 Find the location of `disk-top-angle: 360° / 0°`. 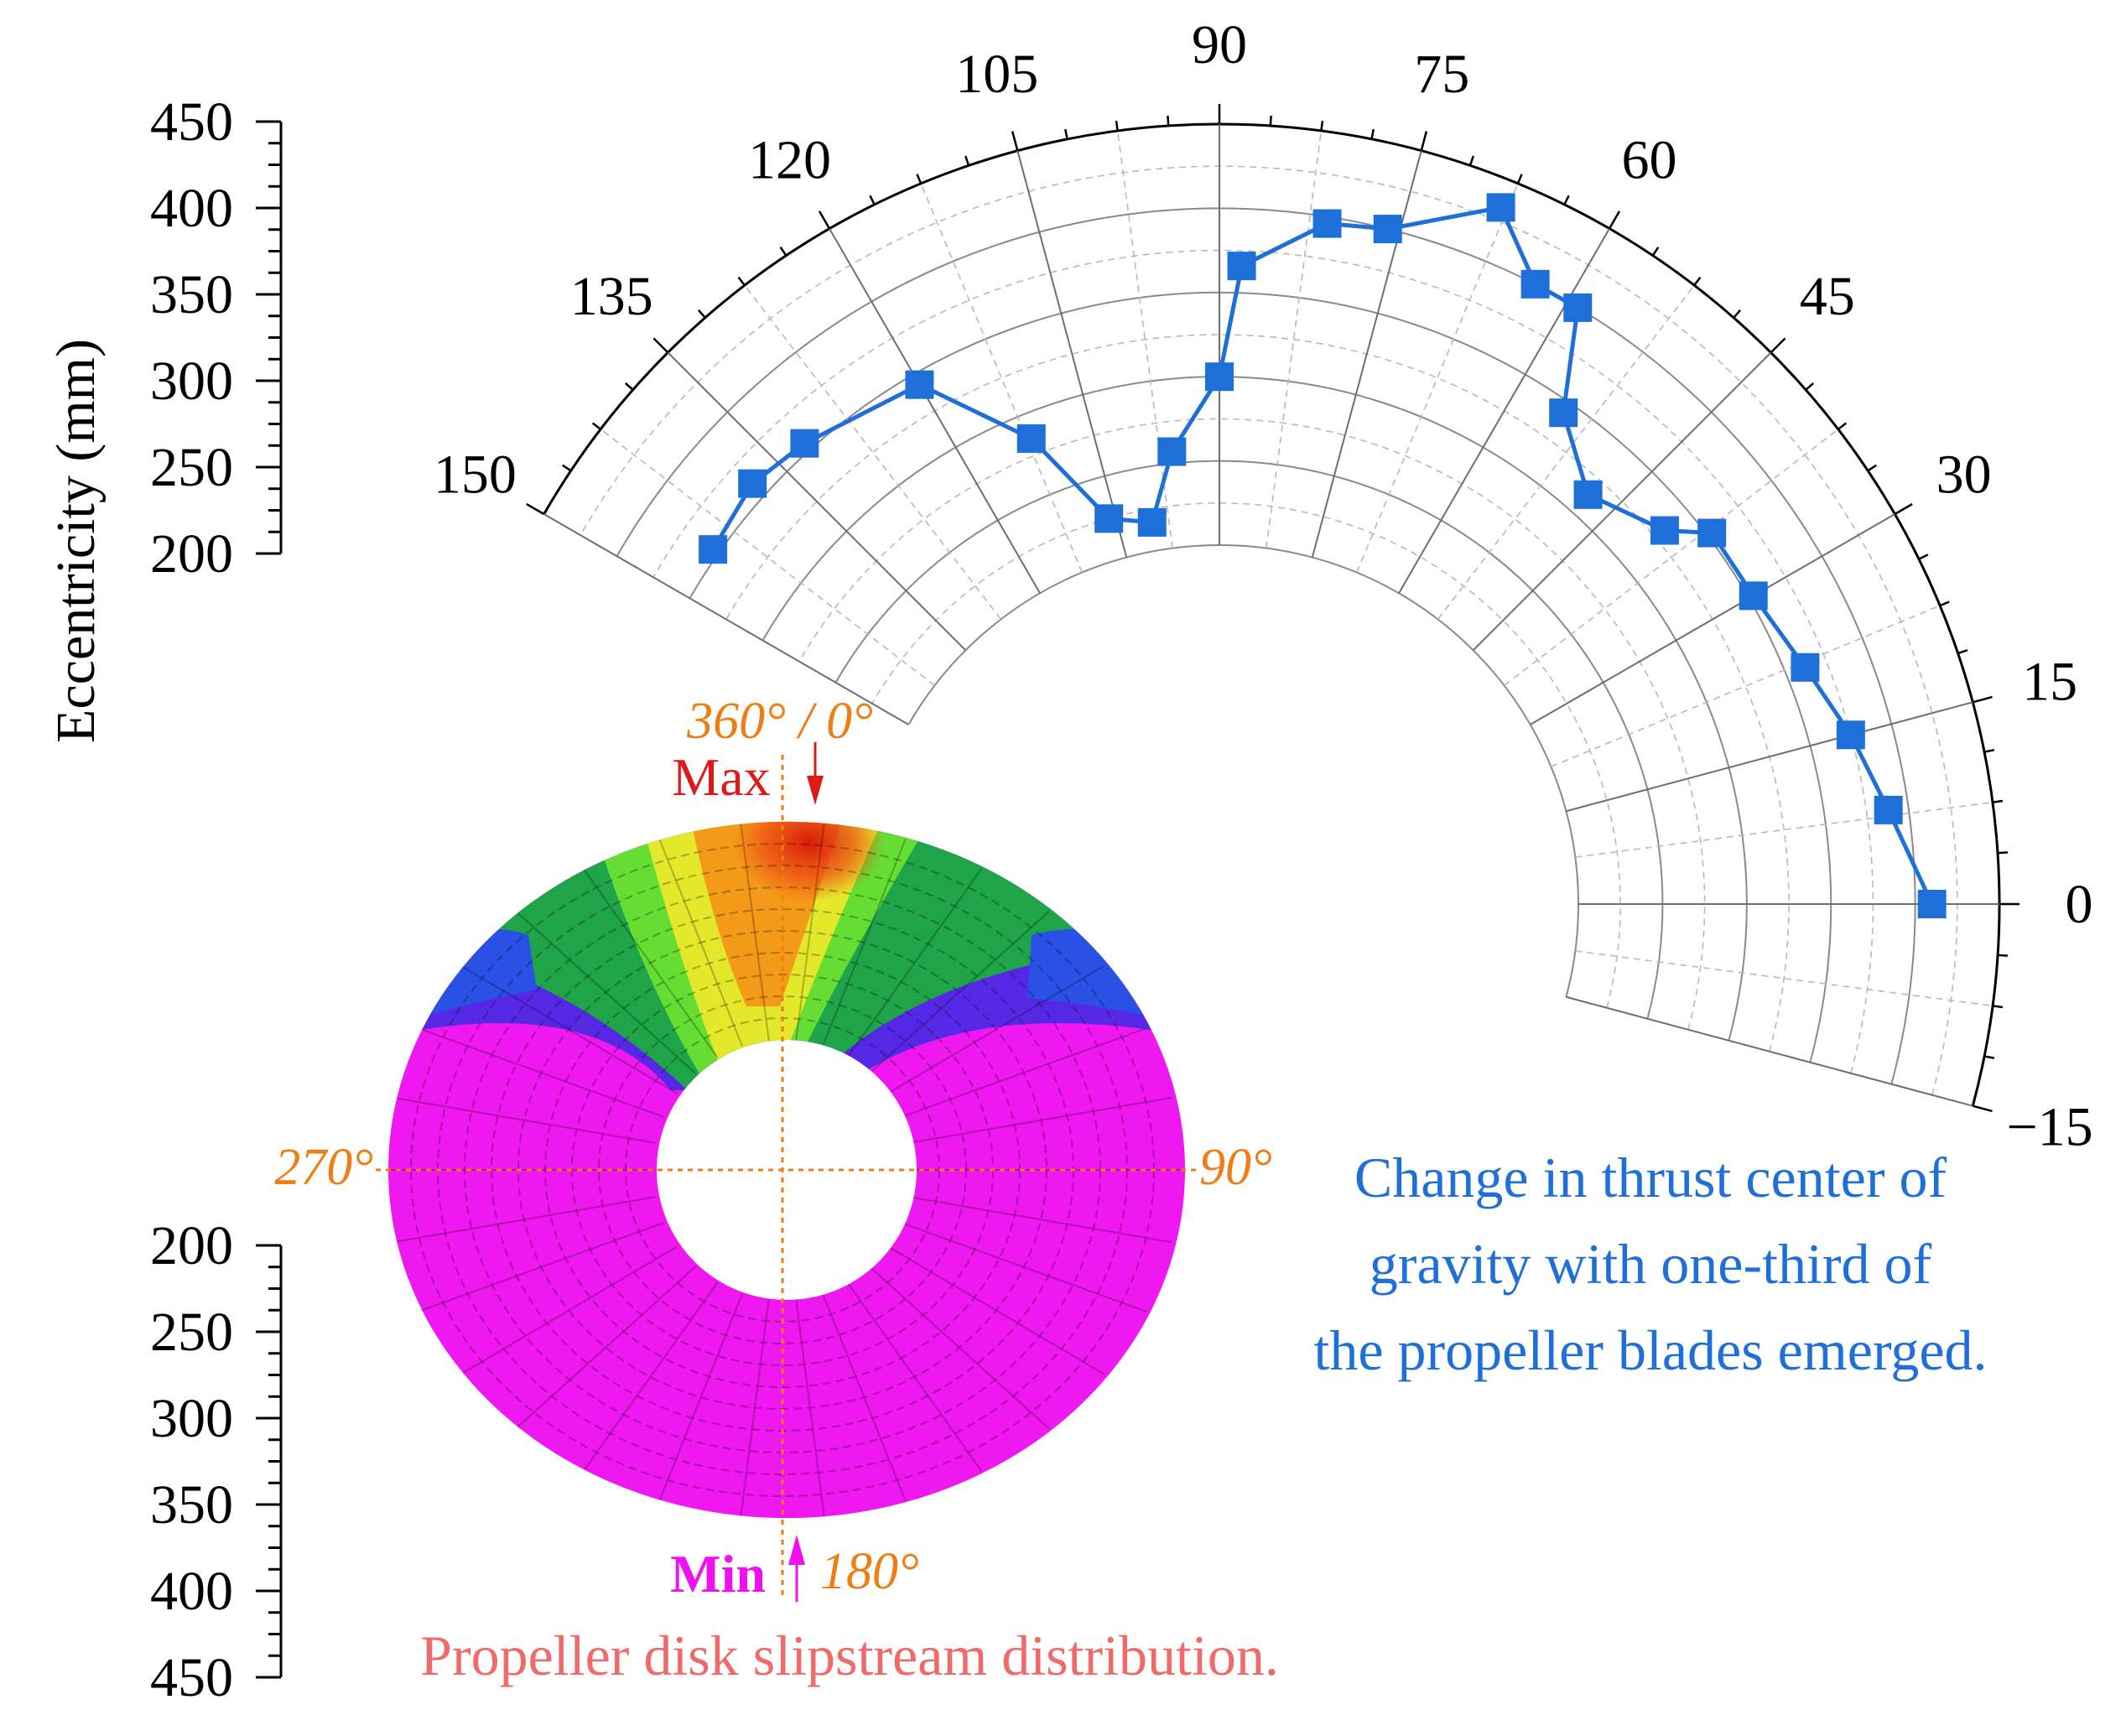

disk-top-angle: 360° / 0° is located at coordinates (779, 721).